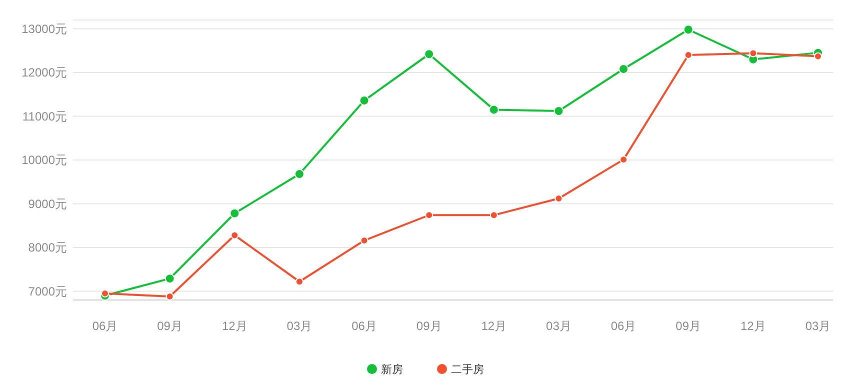  What do you see at coordinates (467, 369) in the screenshot?
I see `legend-label: 二手房` at bounding box center [467, 369].